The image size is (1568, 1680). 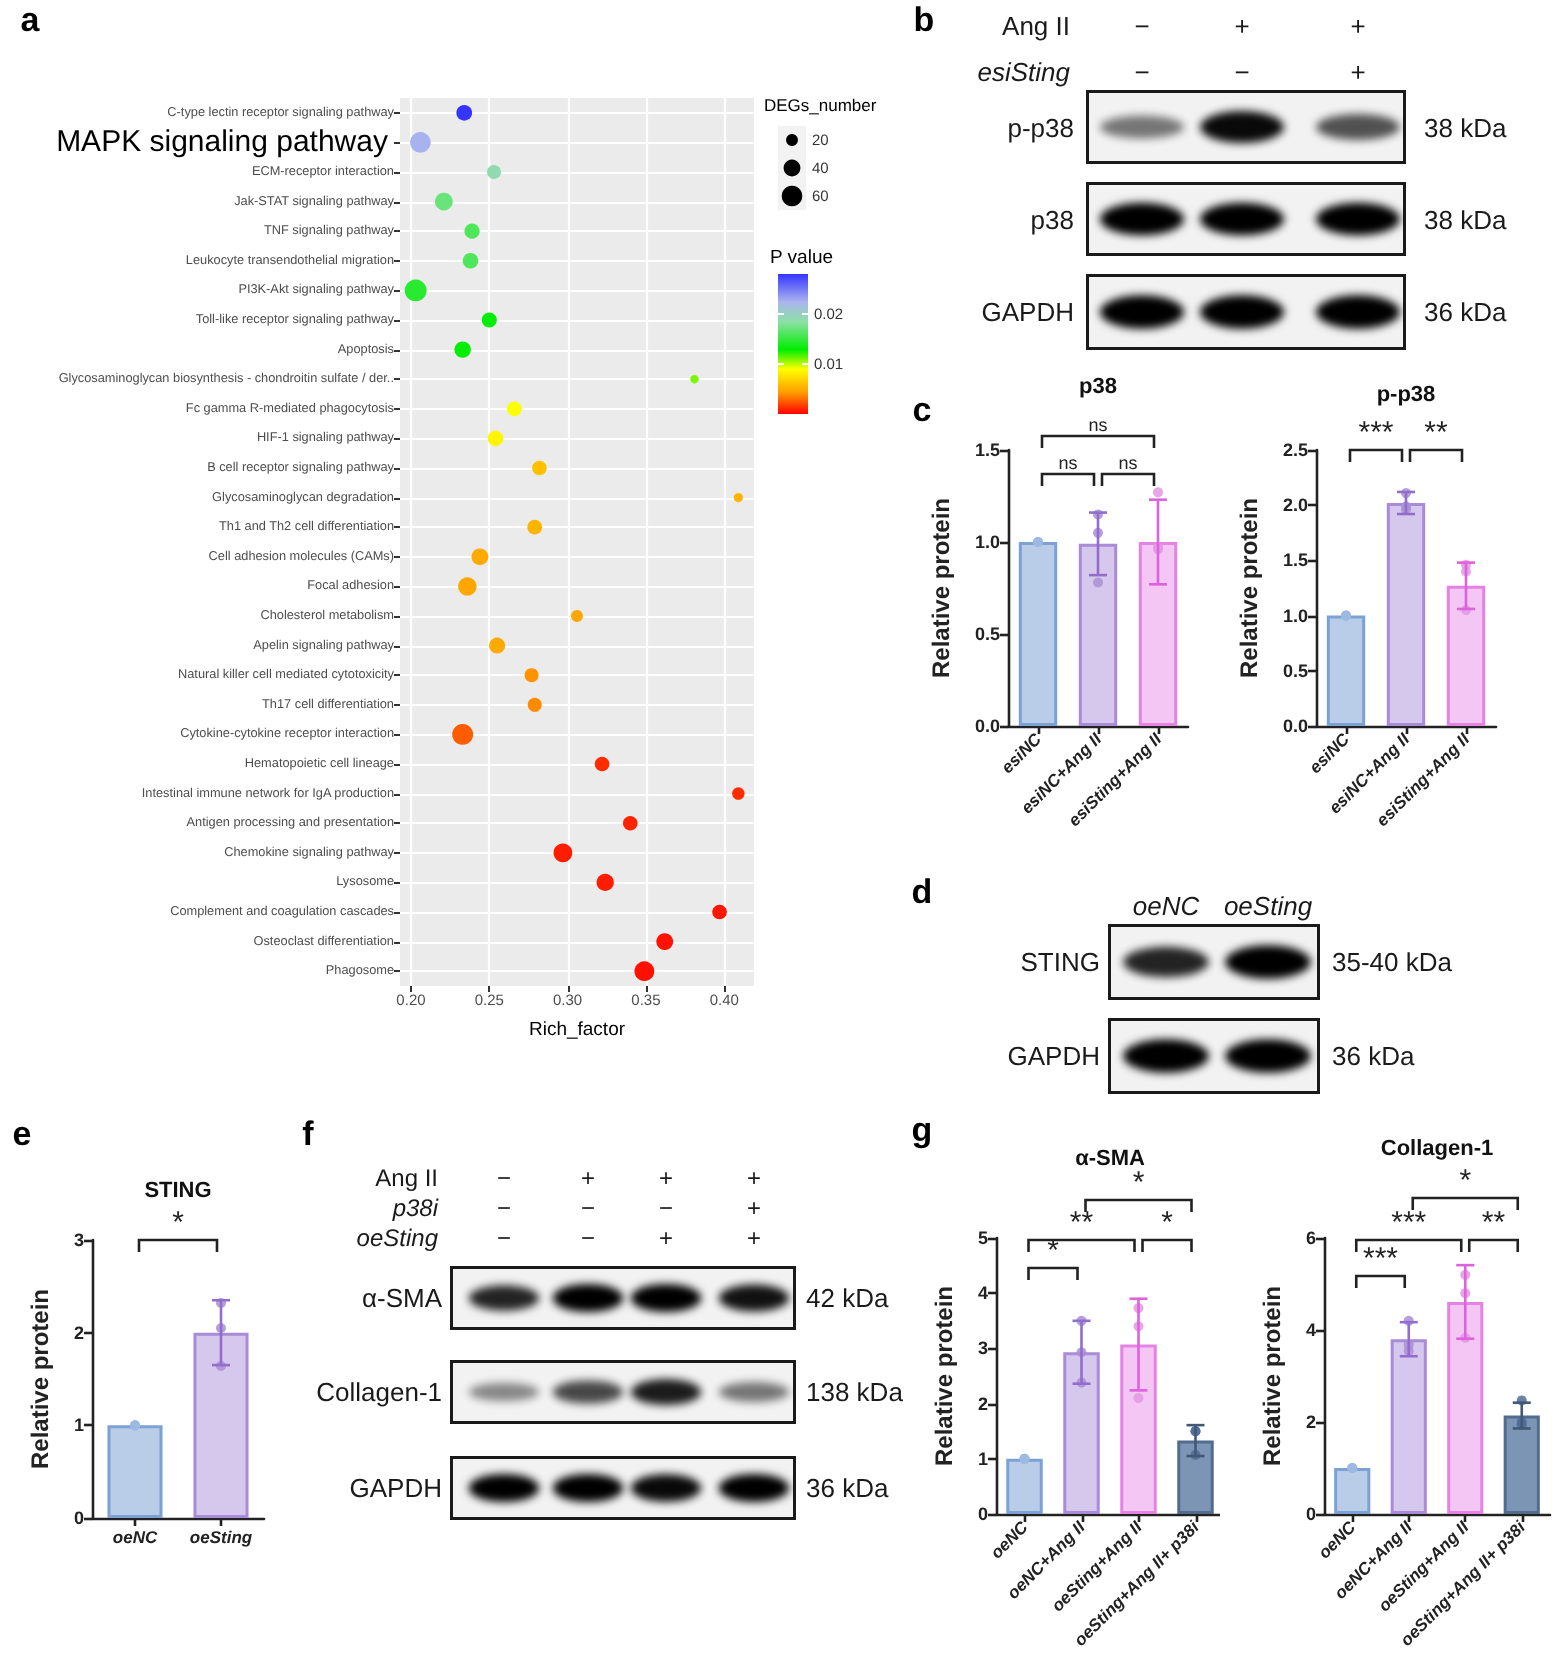 I want to click on y-tick-label: 2.5, so click(x=1295, y=450).